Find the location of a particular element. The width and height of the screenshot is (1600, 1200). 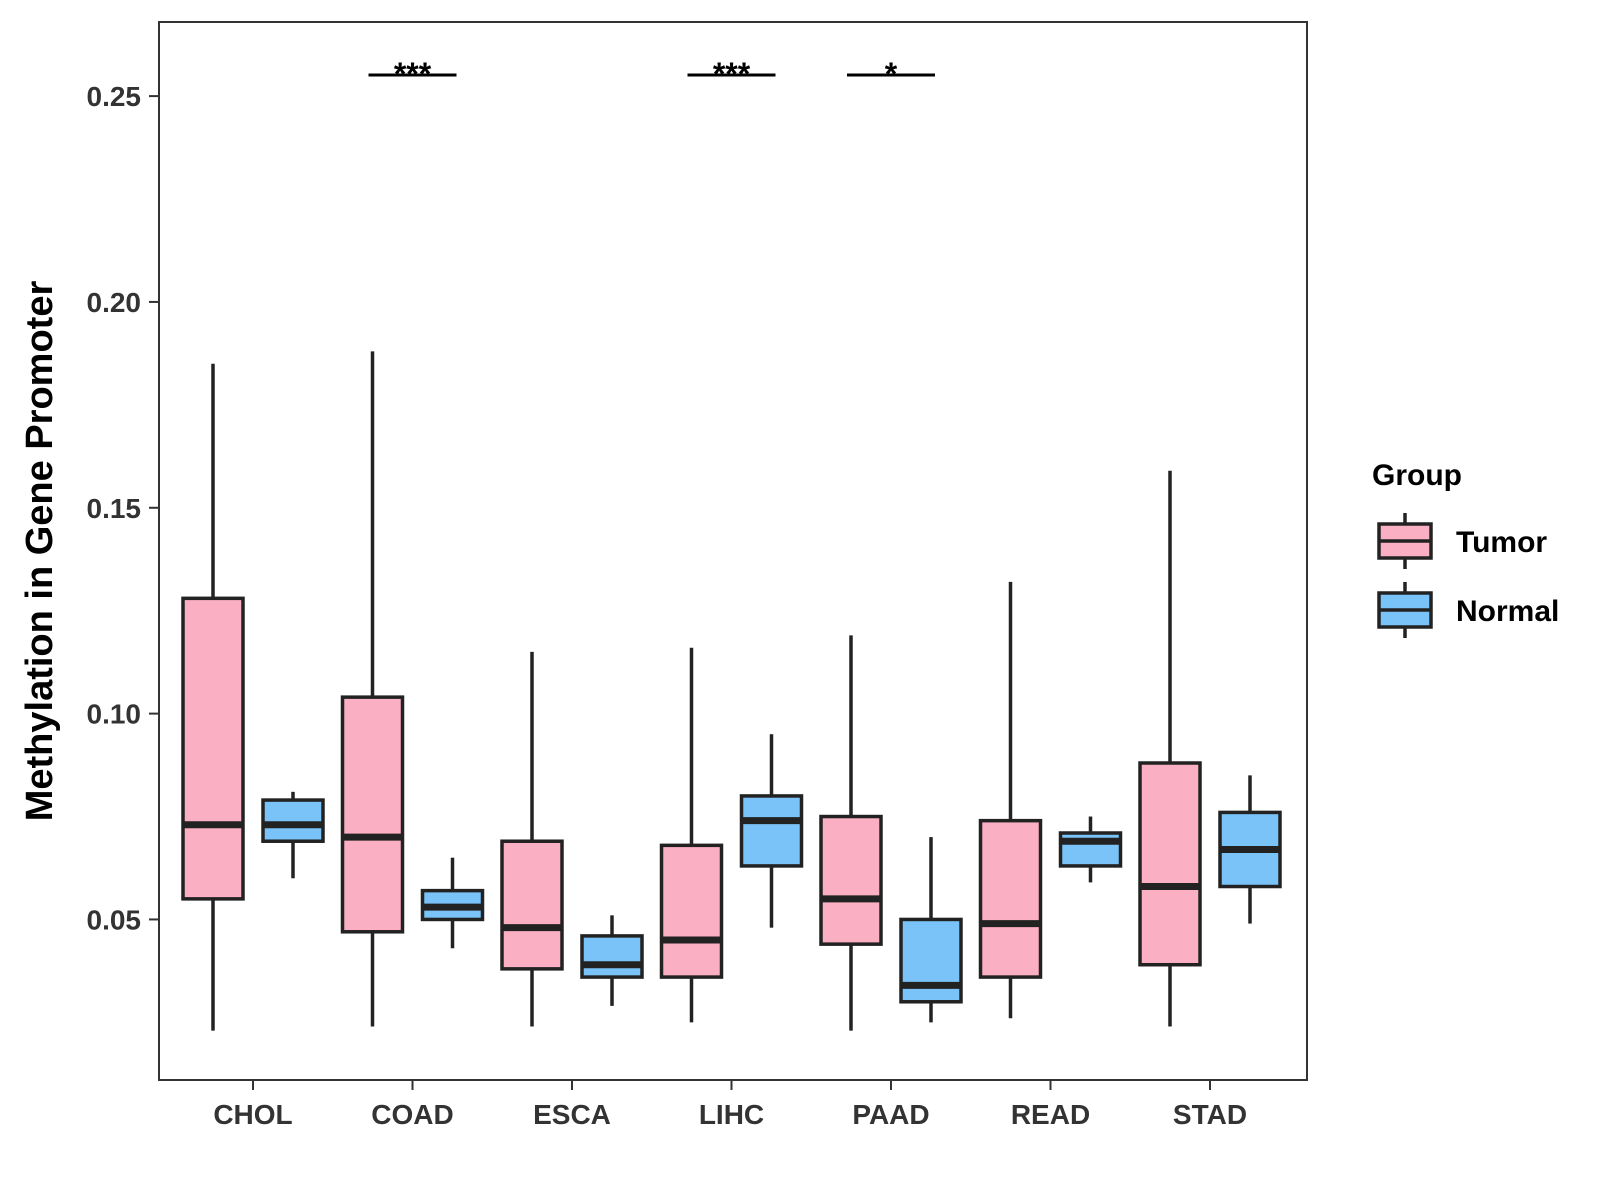

normal-box-read is located at coordinates (1090, 849).